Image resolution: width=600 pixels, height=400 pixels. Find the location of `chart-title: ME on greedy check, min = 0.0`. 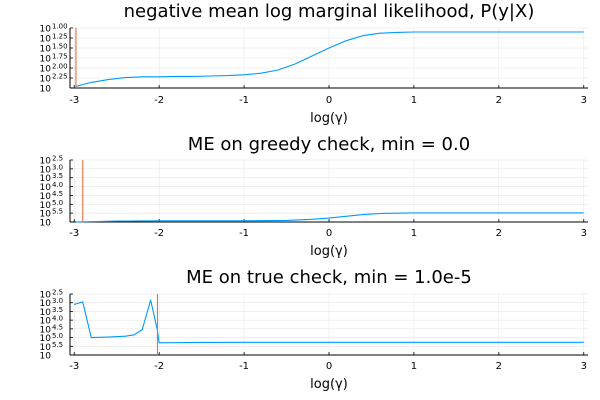

chart-title: ME on greedy check, min = 0.0 is located at coordinates (329, 144).